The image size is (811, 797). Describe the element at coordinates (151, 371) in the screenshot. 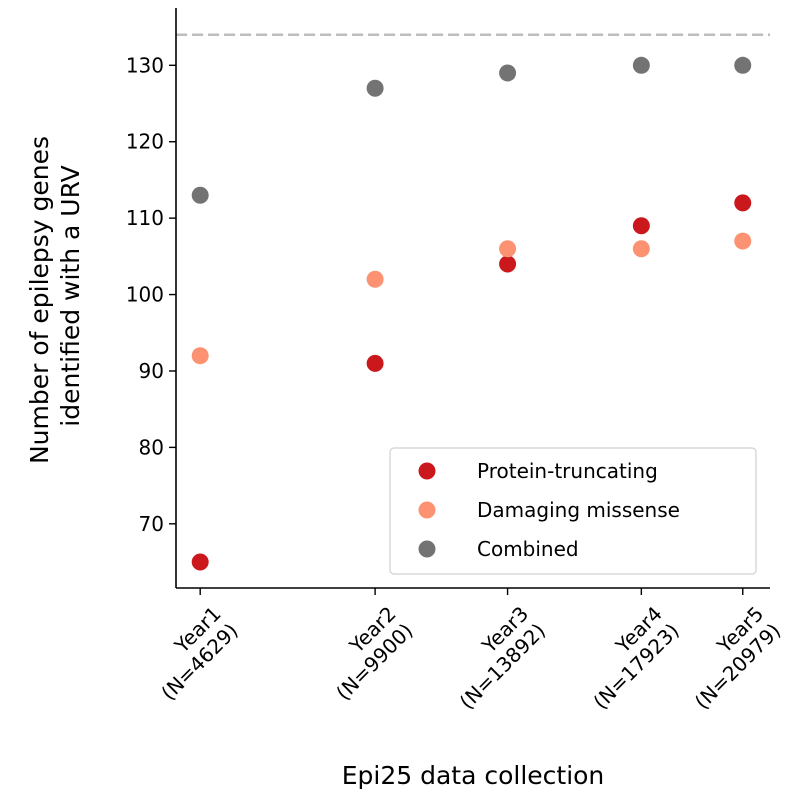

I see `y-tick-label: 90` at that location.